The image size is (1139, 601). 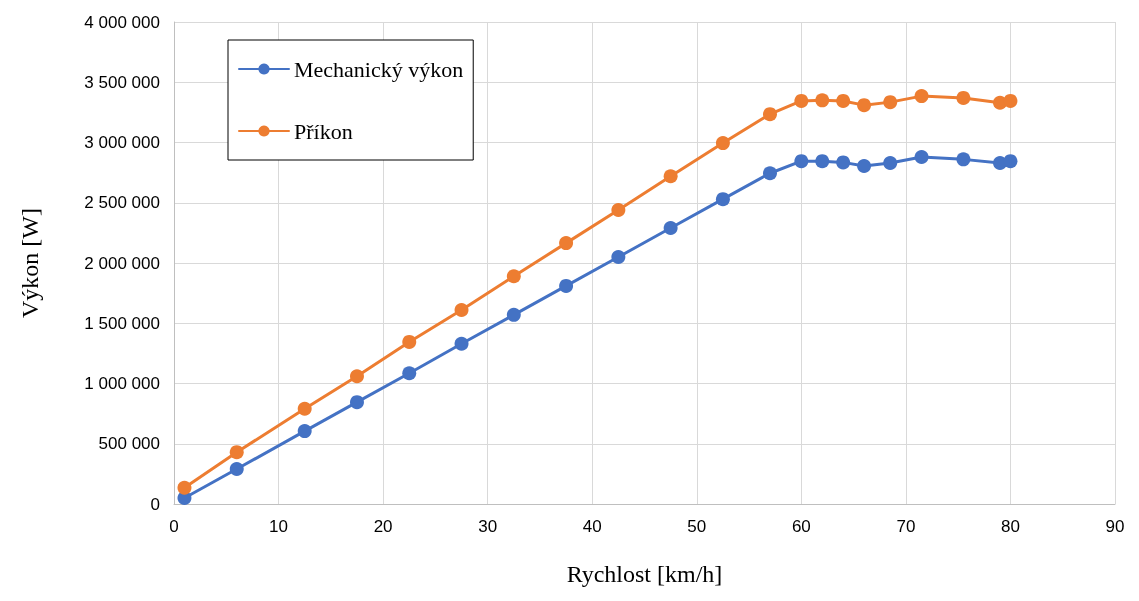 I want to click on x-tick-label: 40, so click(x=592, y=526).